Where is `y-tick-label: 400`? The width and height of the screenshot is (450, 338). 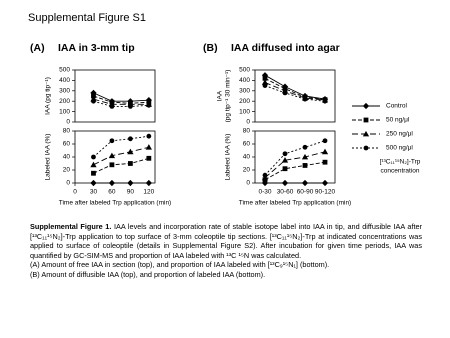
y-tick-label: 400 is located at coordinates (64, 80).